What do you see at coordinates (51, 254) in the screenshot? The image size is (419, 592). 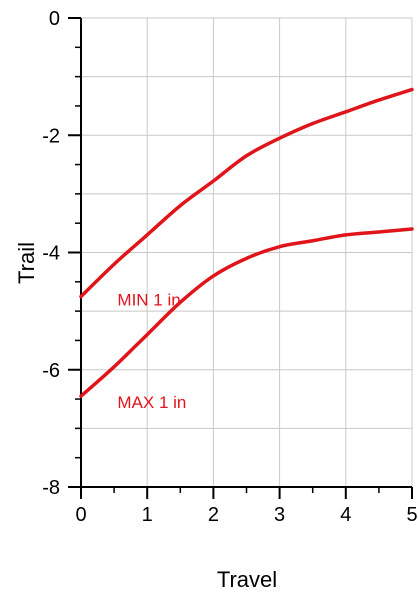 I see `y-tick-label: -4` at bounding box center [51, 254].